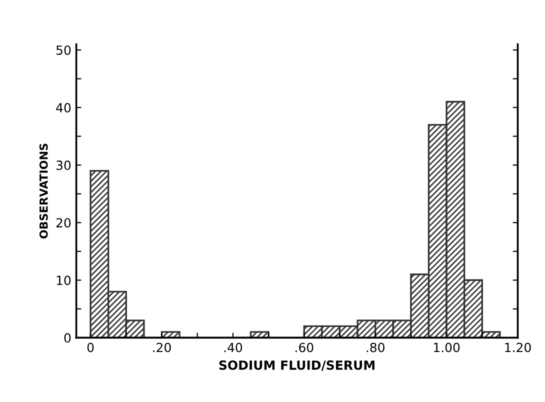 The height and width of the screenshot is (402, 545). Describe the element at coordinates (63, 223) in the screenshot. I see `y-tick-label: 20` at that location.